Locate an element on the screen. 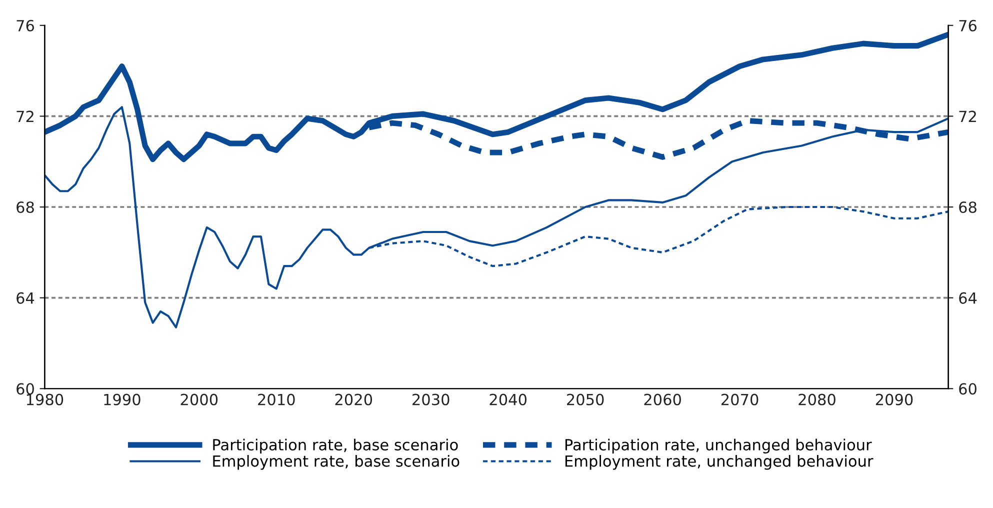  y2-tick-label: 72 is located at coordinates (967, 116).